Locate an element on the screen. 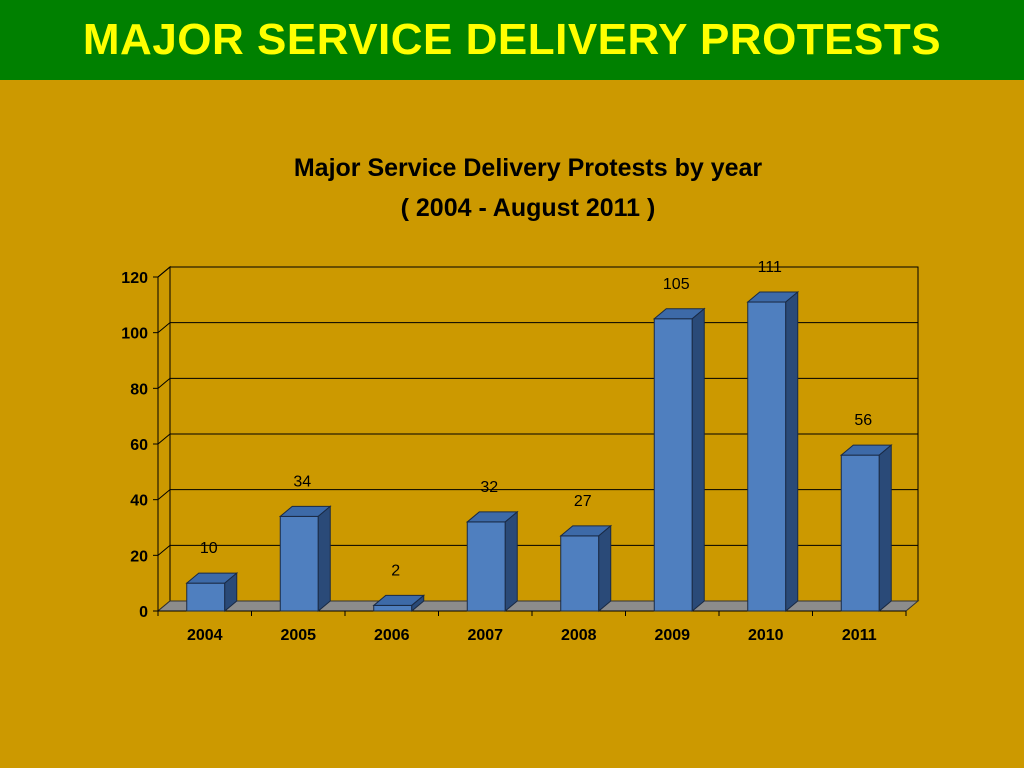 This screenshot has width=1024, height=768. x-tick-label: 2007 is located at coordinates (485, 635).